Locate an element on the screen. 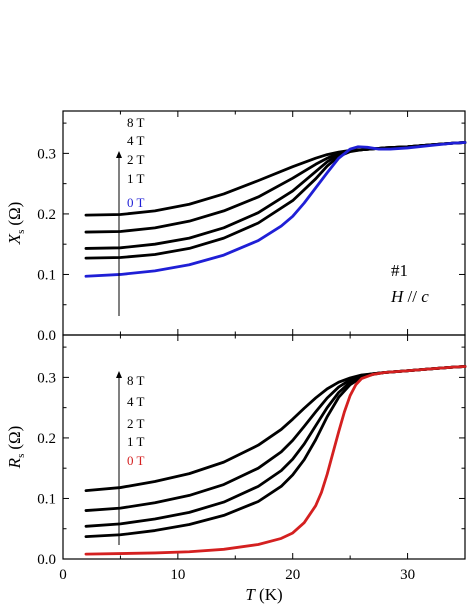 The height and width of the screenshot is (607, 469). xs-legend-label: 8 T is located at coordinates (136, 122).